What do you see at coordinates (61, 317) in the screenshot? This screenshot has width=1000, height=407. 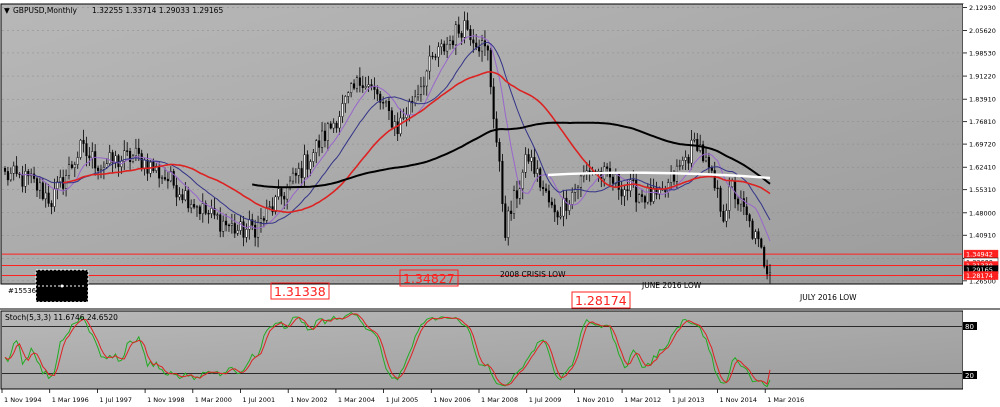 I see `stochastic-label: Stoch(5,3,3) 11.6746 24.6520` at bounding box center [61, 317].